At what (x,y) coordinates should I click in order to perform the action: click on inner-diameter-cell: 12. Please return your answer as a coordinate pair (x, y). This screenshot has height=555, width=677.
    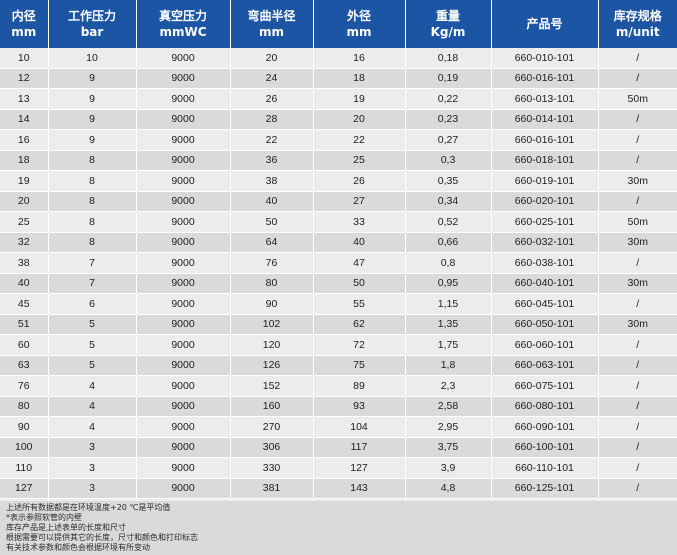
    Looking at the image, I should click on (24, 78).